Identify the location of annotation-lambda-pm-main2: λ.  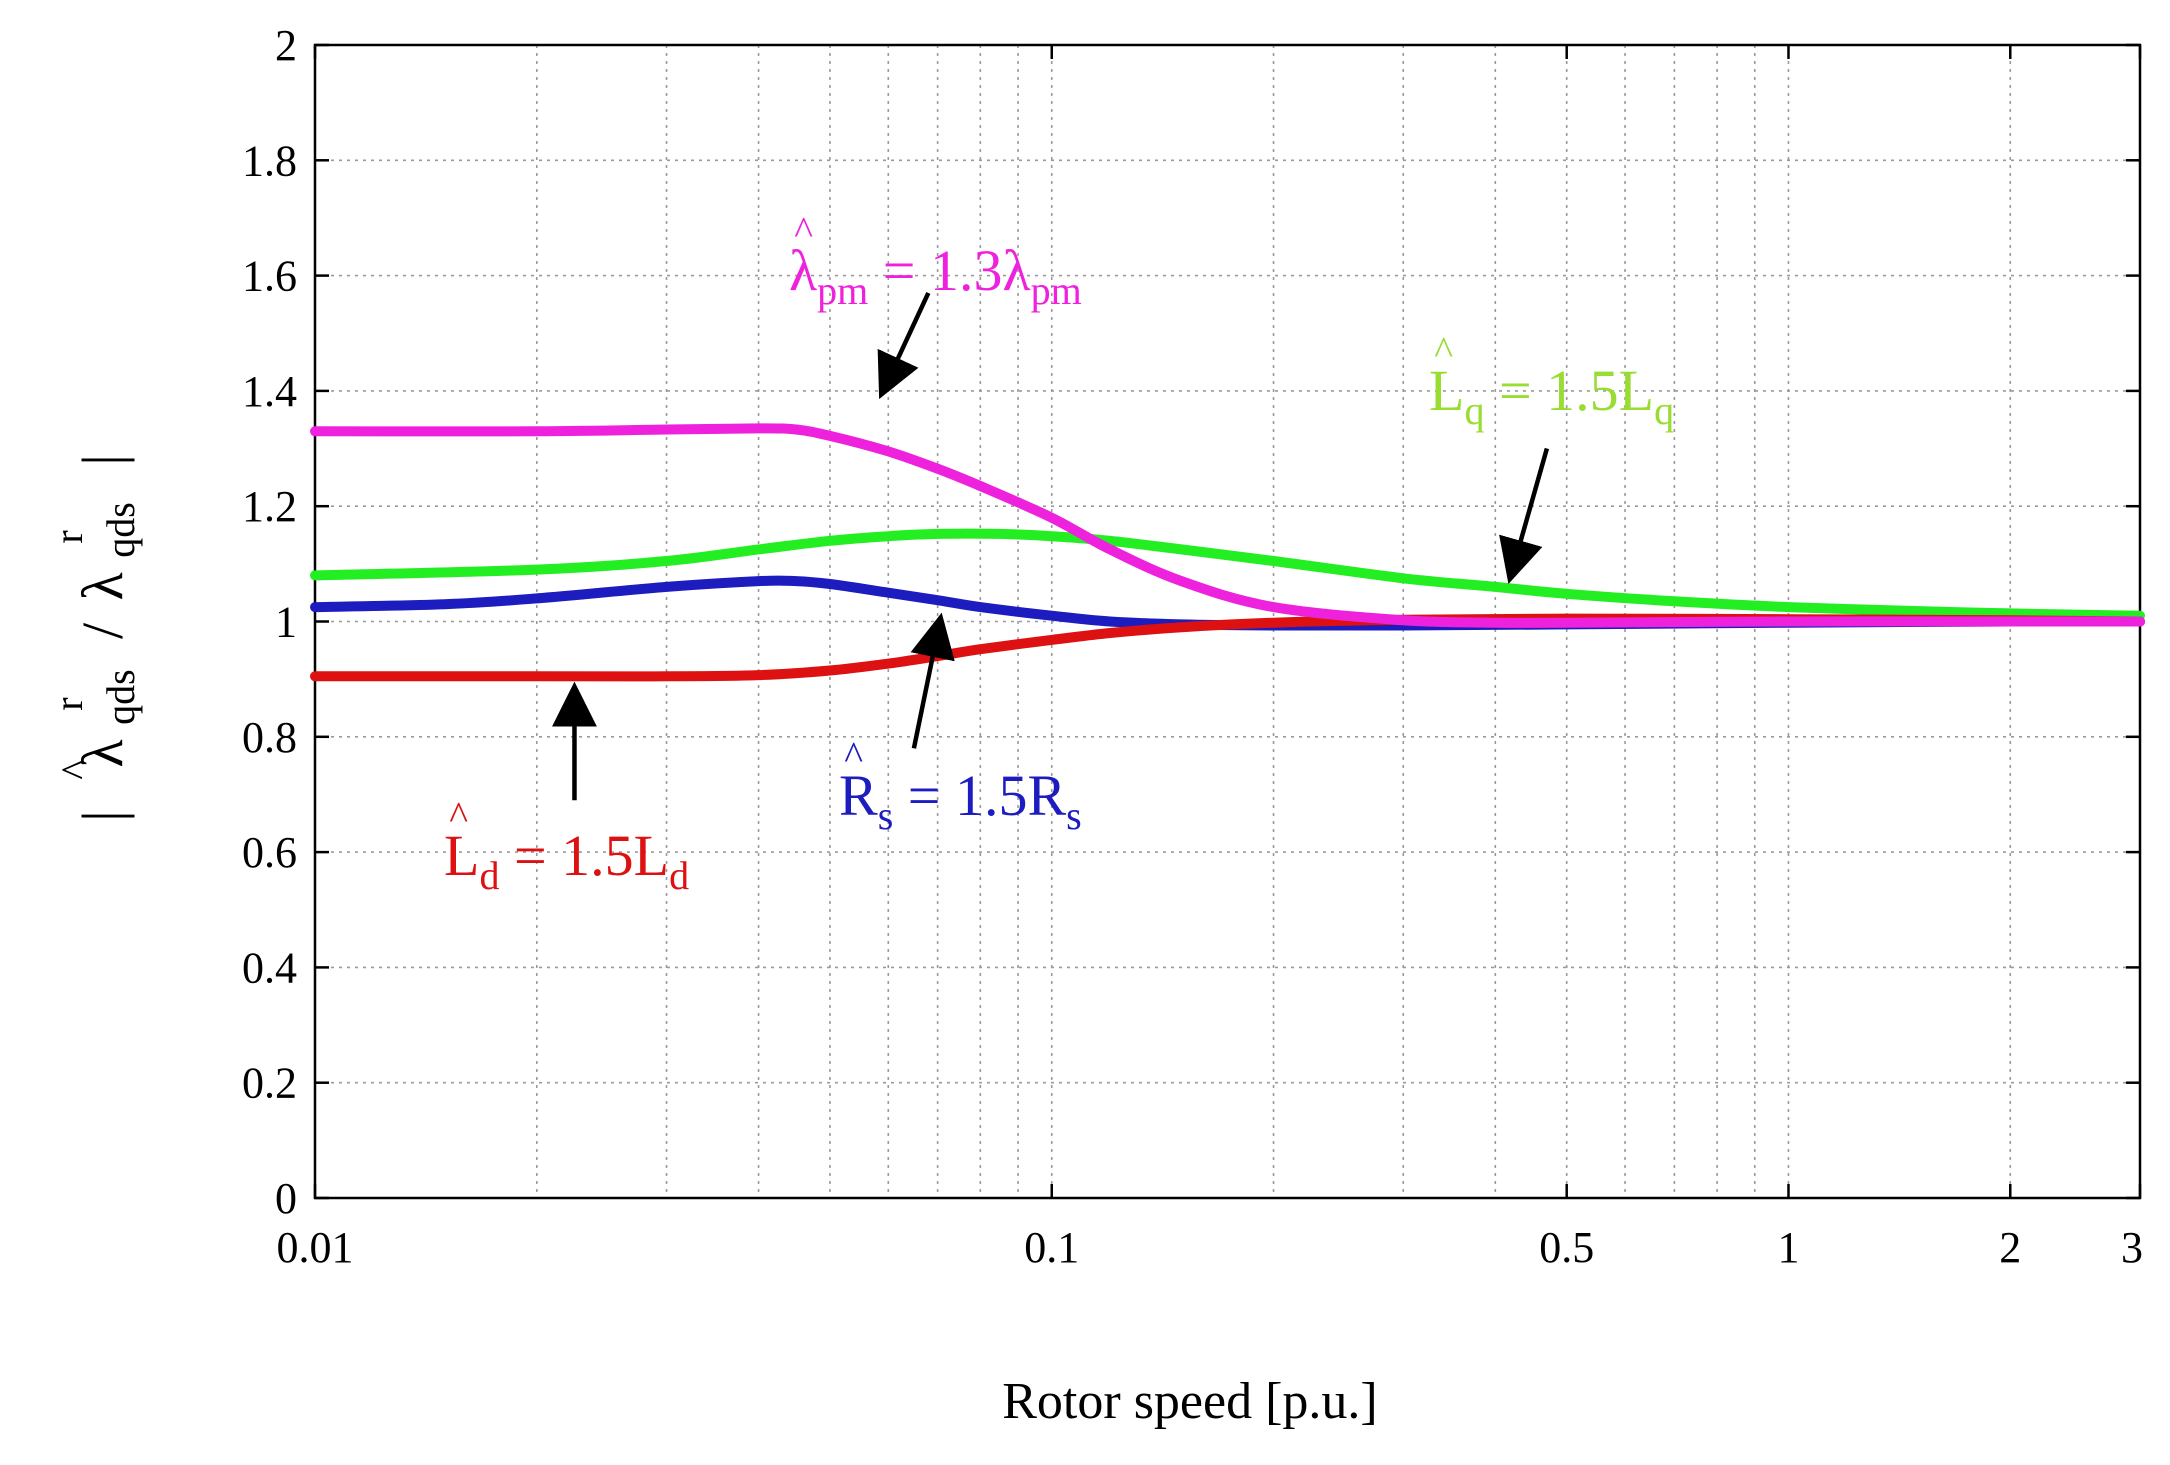
(1016, 270).